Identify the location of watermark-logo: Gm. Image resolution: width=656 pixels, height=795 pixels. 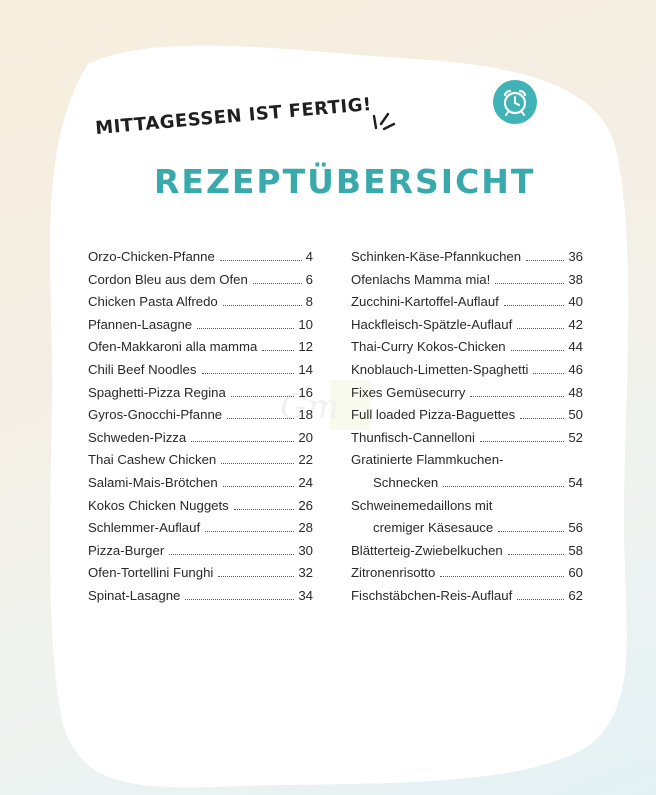
(325, 405).